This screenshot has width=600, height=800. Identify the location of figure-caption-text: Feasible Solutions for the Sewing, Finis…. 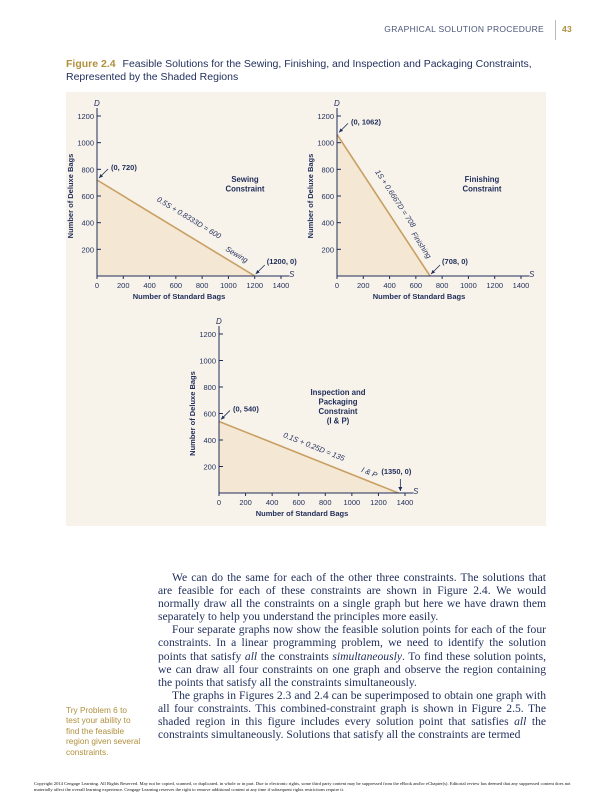
(299, 70).